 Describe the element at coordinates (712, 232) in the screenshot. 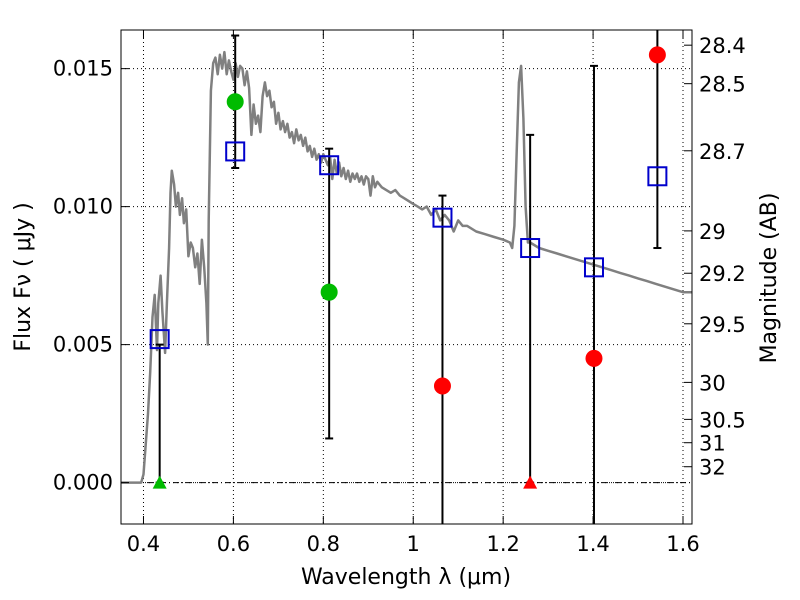

I see `magnitude-tick-label: 29` at that location.